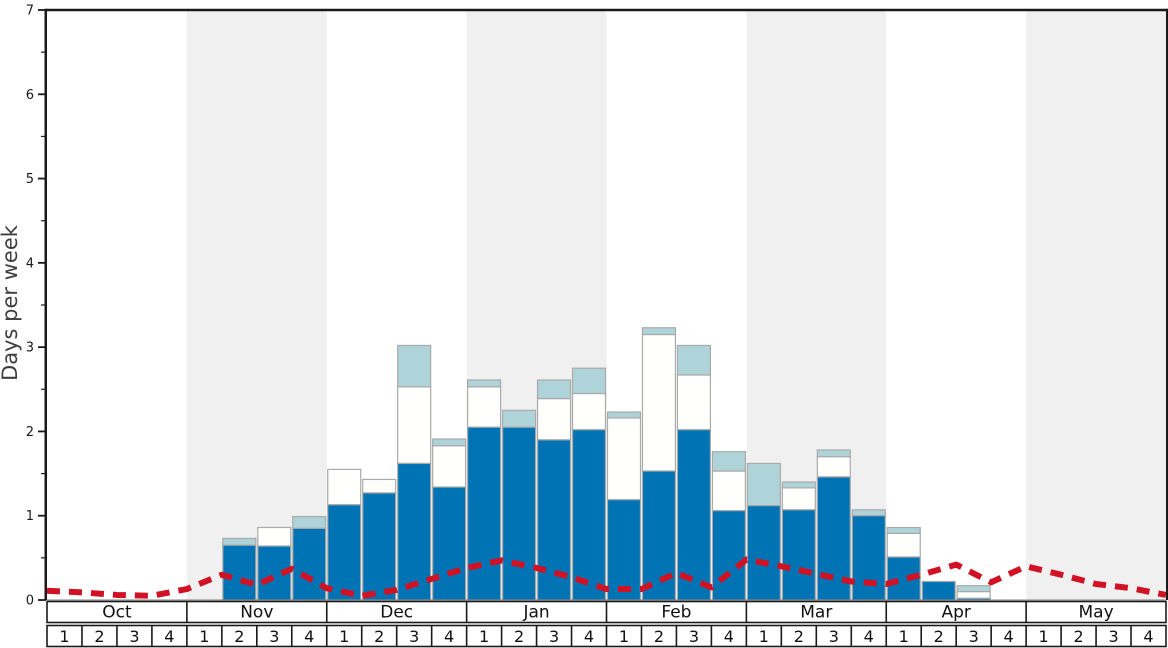 The height and width of the screenshot is (648, 1168). I want to click on y-tick-label-6: 6, so click(30, 95).